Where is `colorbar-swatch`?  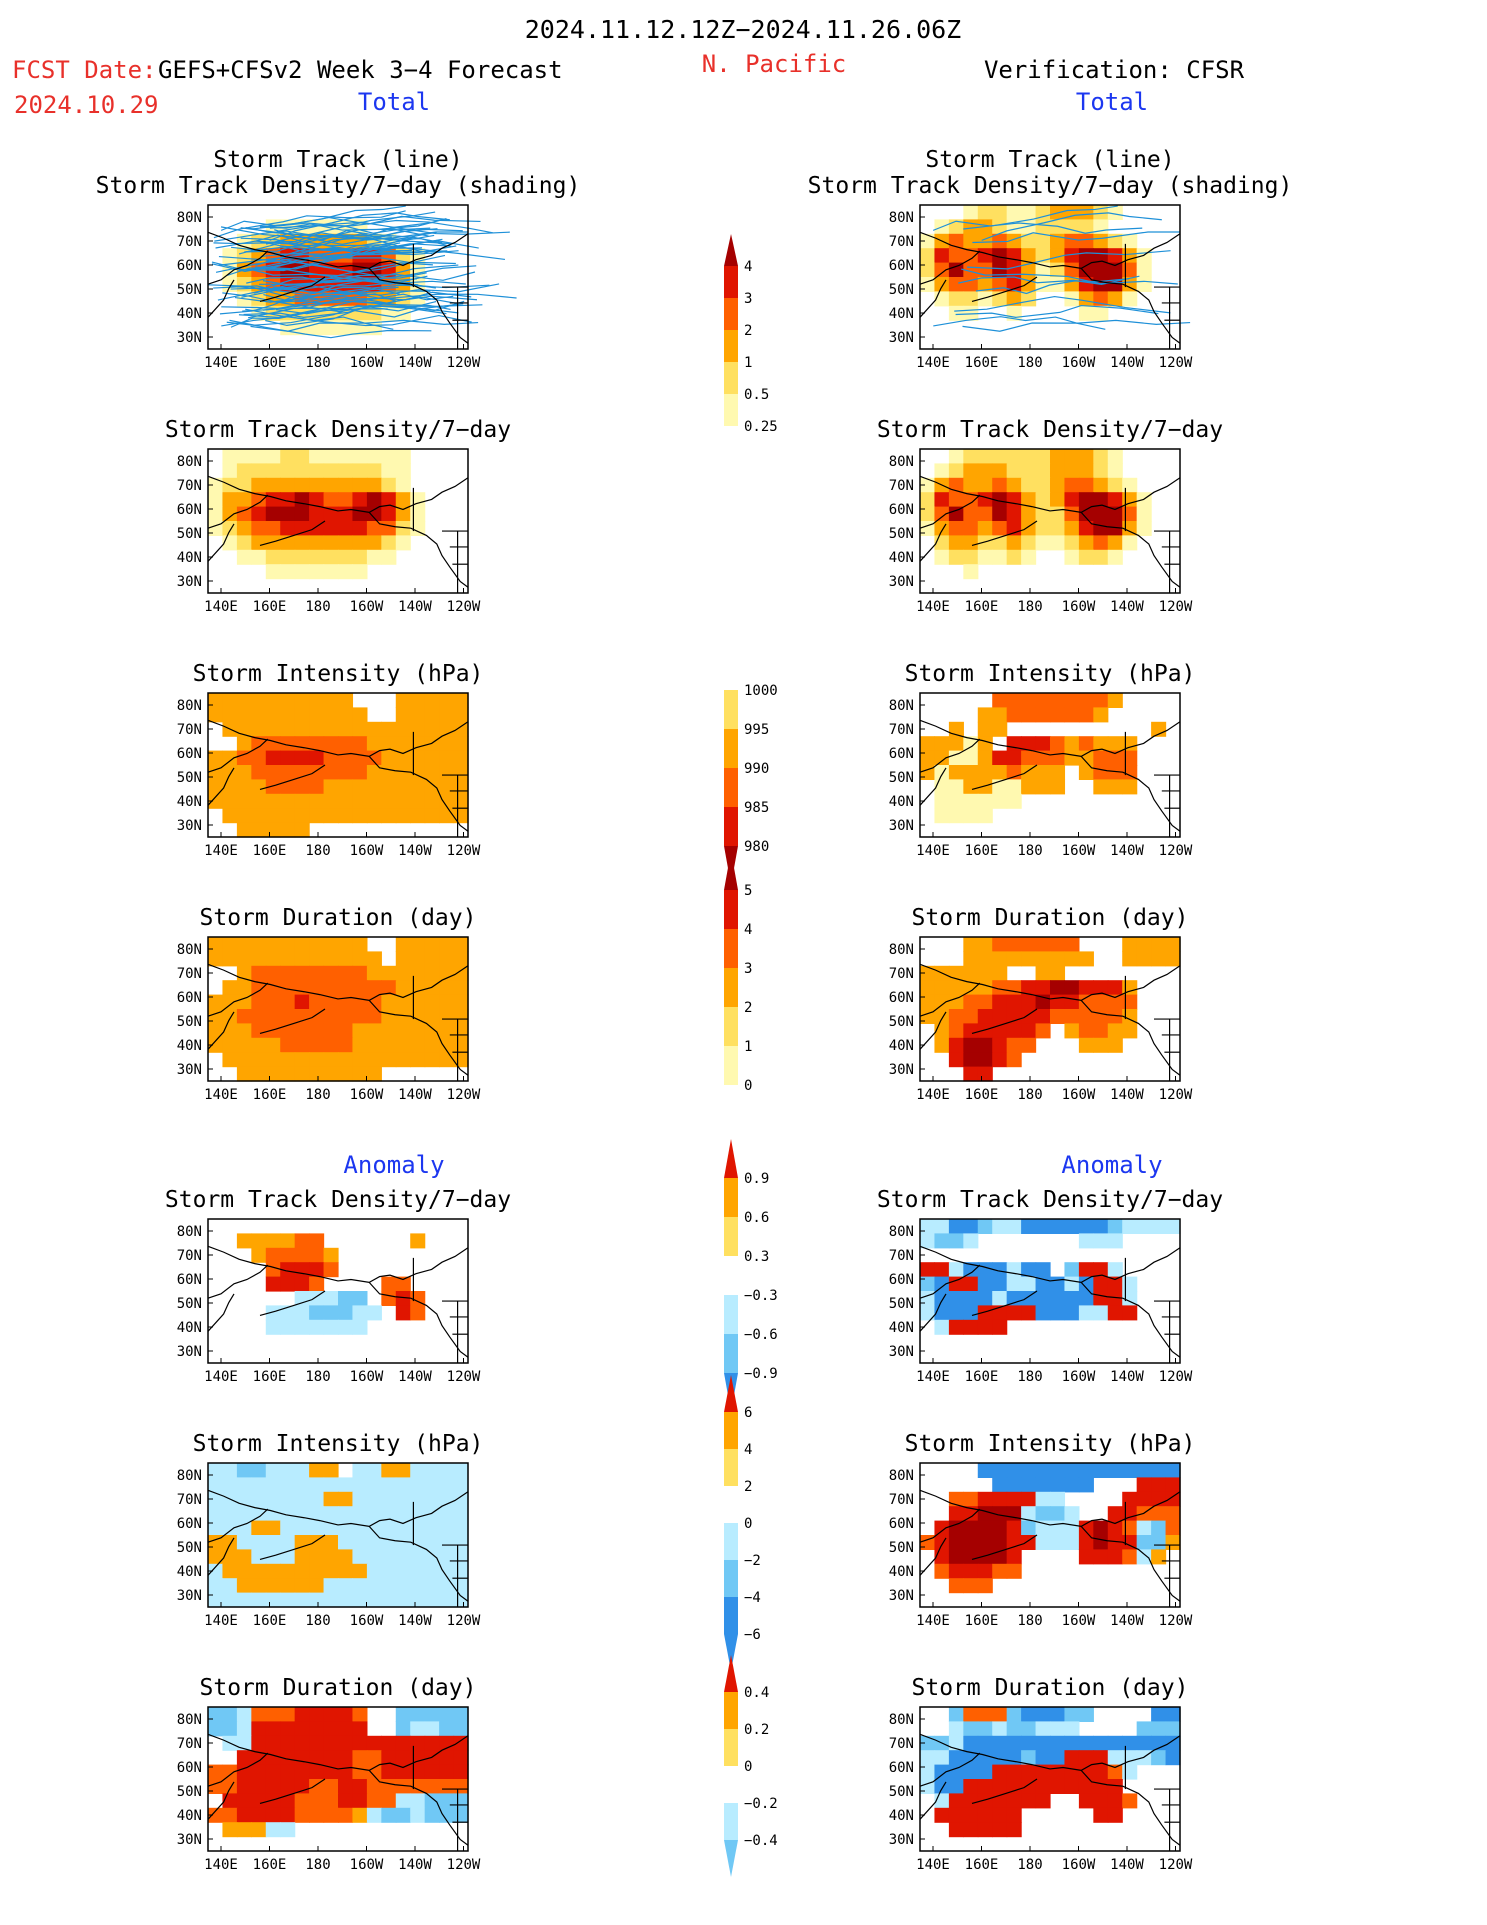
colorbar-swatch is located at coordinates (731, 1541).